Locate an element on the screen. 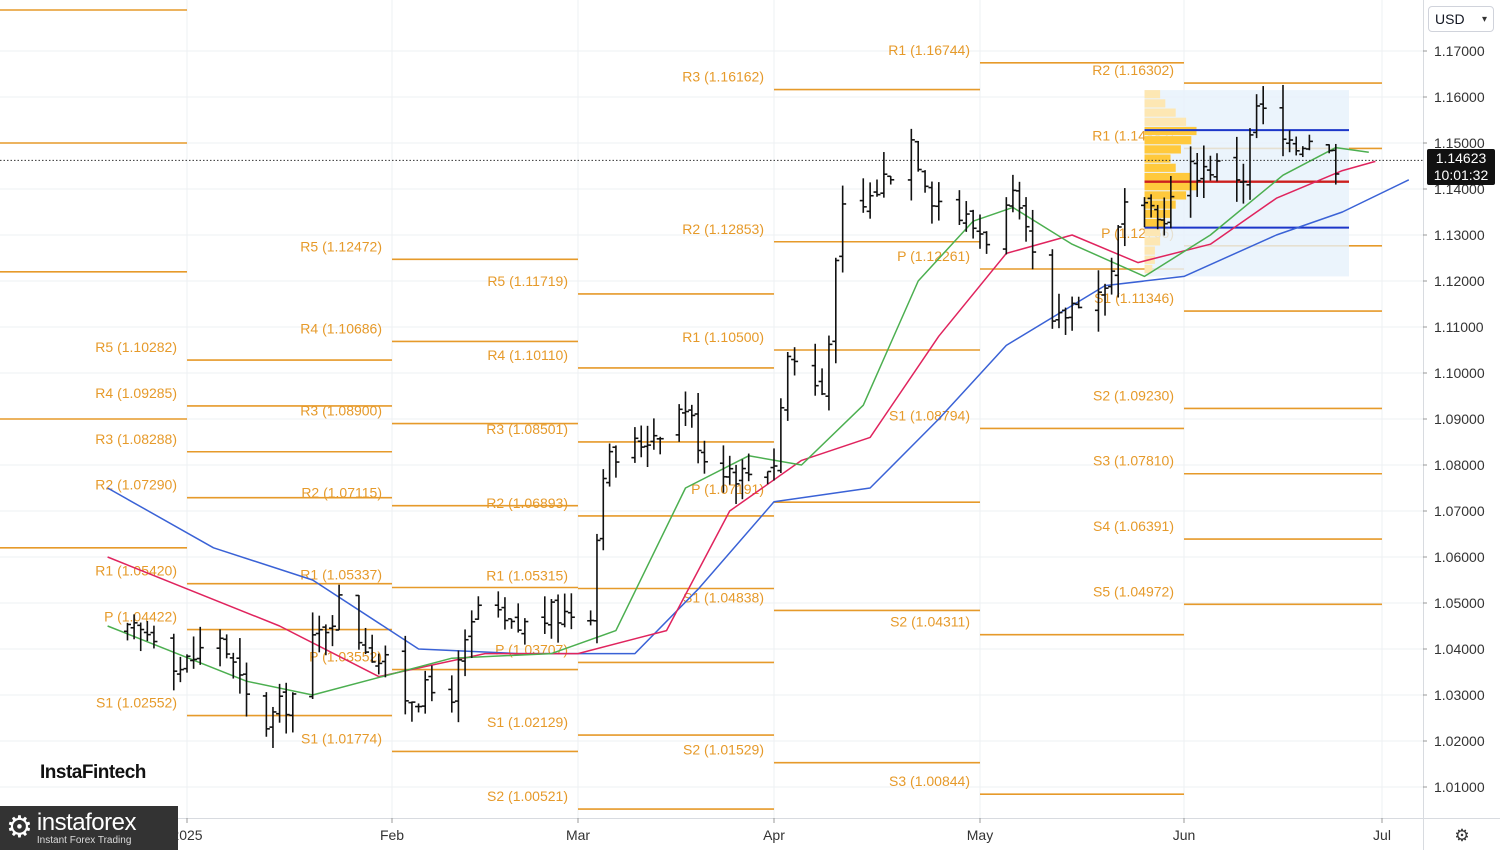  pivot-label: P (1.07191) is located at coordinates (727, 489).